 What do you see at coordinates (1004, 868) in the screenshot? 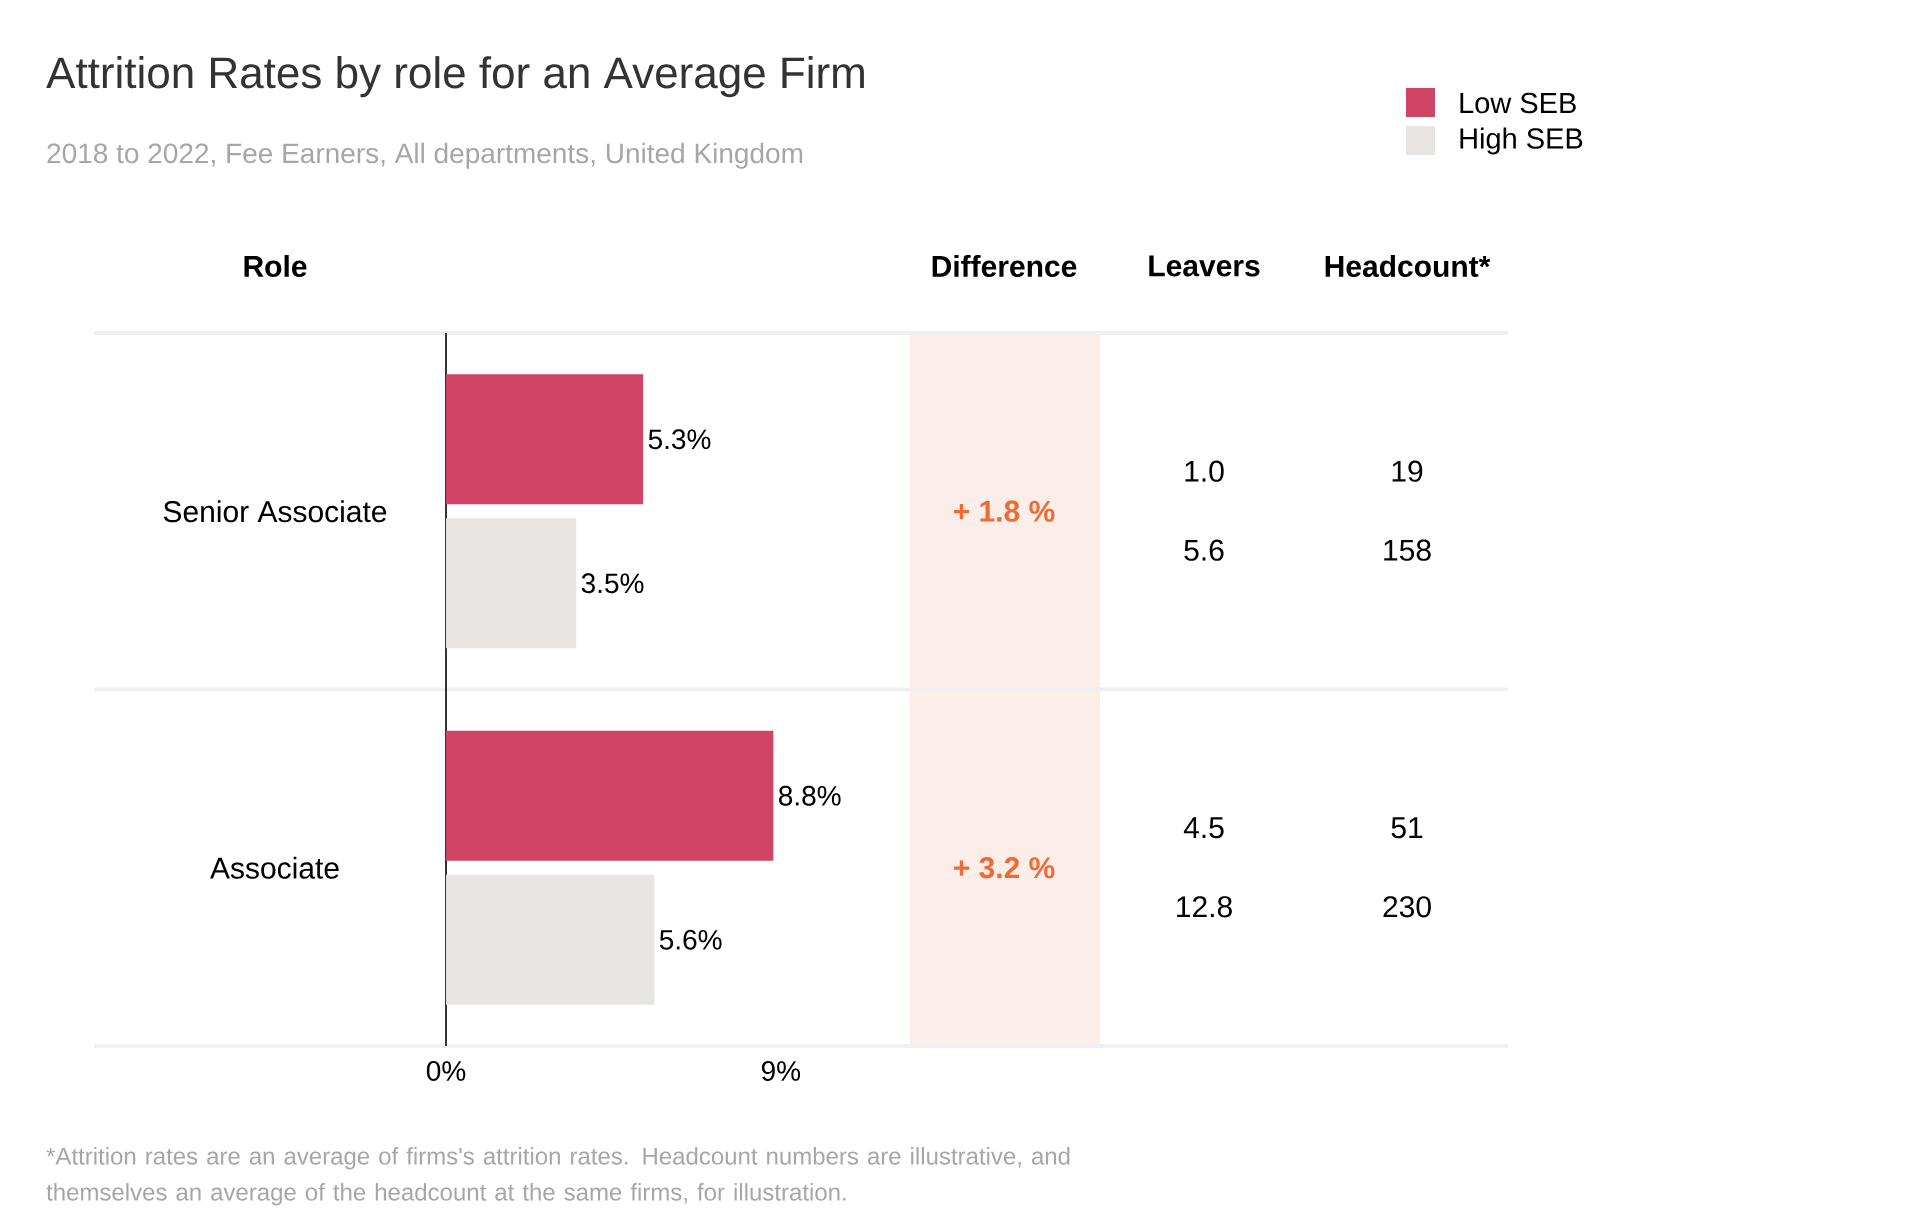
I see `annotation: + 3.2 %` at bounding box center [1004, 868].